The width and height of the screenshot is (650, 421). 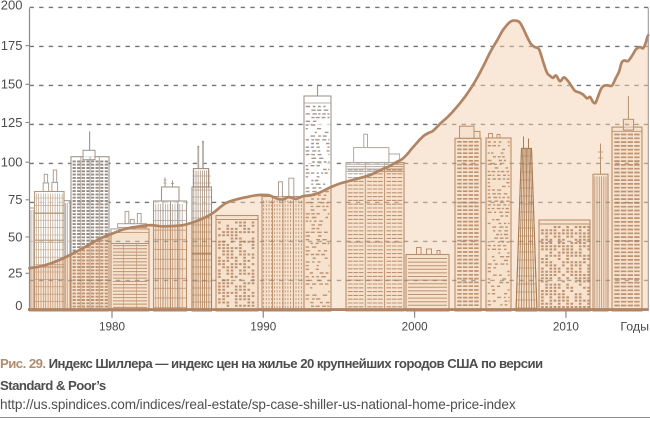 I want to click on svg-text: Годы, so click(x=634, y=327).